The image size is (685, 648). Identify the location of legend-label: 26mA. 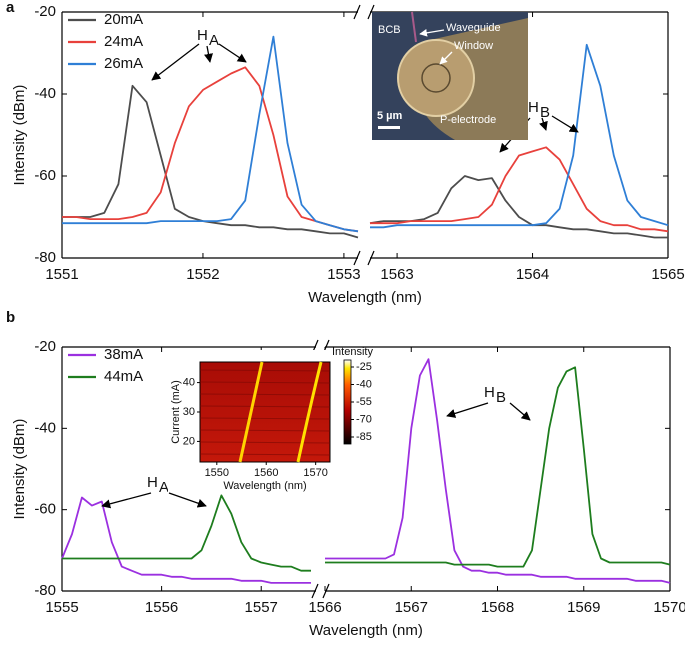
(123, 63).